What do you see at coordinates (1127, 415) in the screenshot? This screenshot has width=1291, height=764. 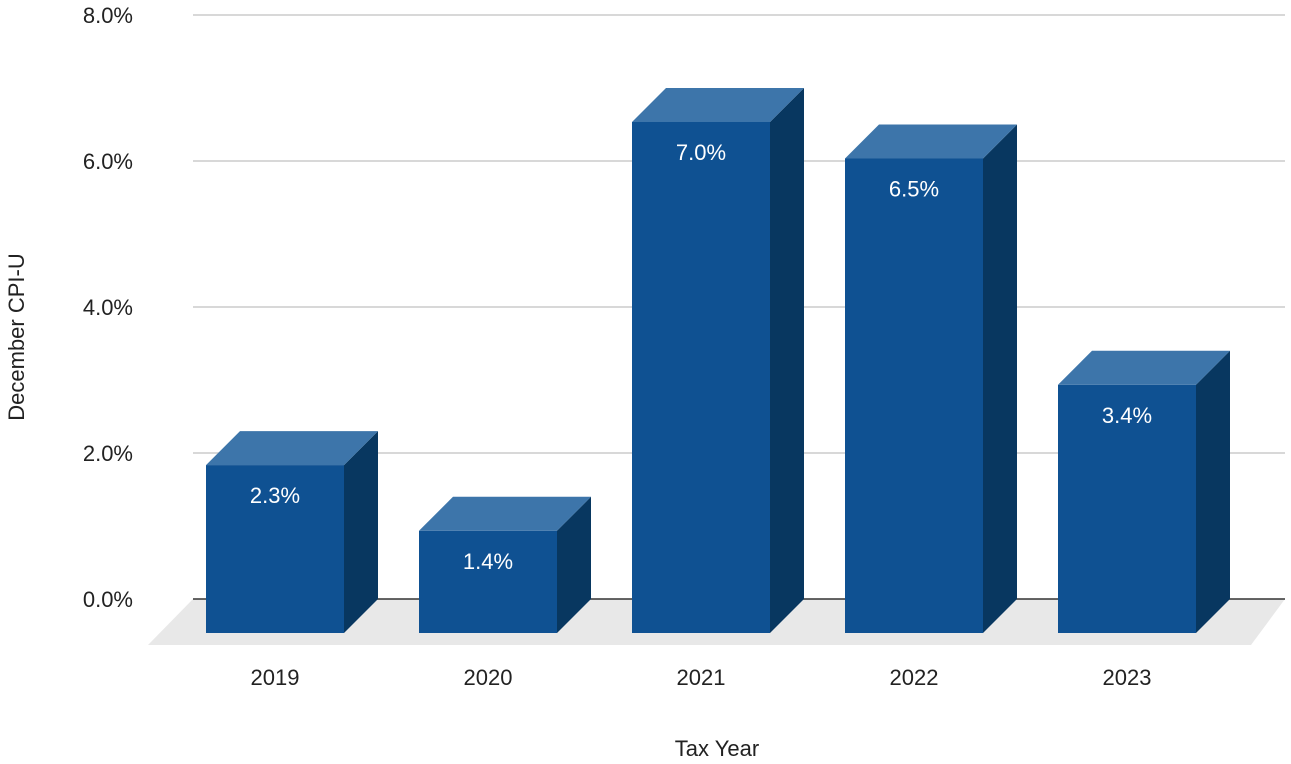 I see `bar-data-label: 3.4%` at bounding box center [1127, 415].